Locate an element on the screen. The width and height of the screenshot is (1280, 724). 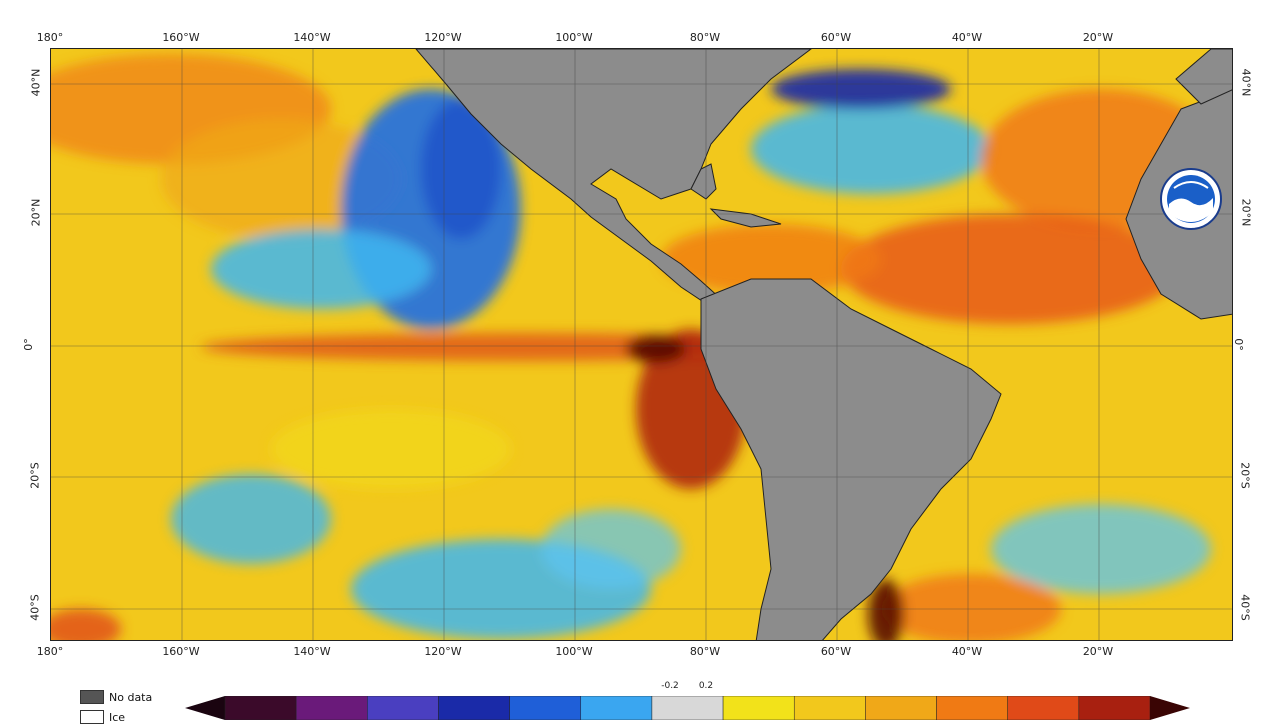
top-longitude-label: 140°W is located at coordinates (312, 37).